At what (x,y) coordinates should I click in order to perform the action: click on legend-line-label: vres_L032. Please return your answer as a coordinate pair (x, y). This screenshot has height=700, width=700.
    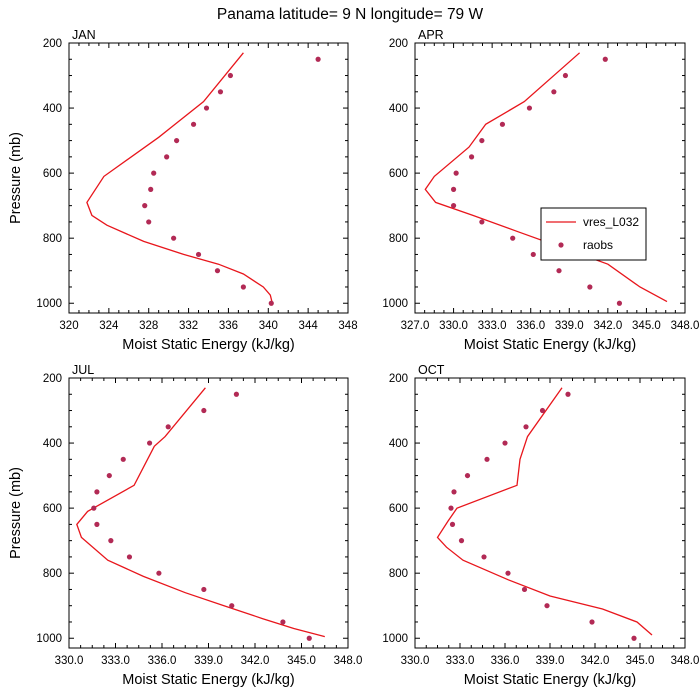
    Looking at the image, I should click on (611, 222).